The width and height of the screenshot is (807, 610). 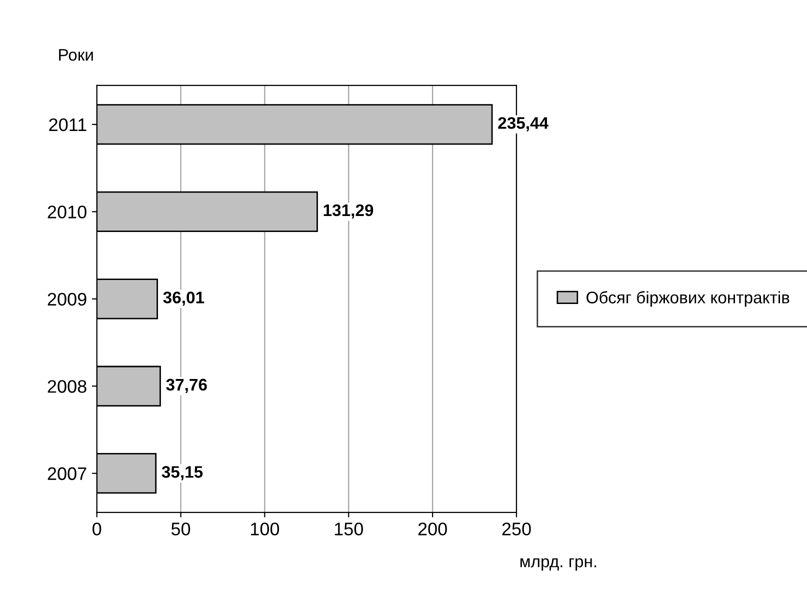 I want to click on data-label: 37,76, so click(x=186, y=386).